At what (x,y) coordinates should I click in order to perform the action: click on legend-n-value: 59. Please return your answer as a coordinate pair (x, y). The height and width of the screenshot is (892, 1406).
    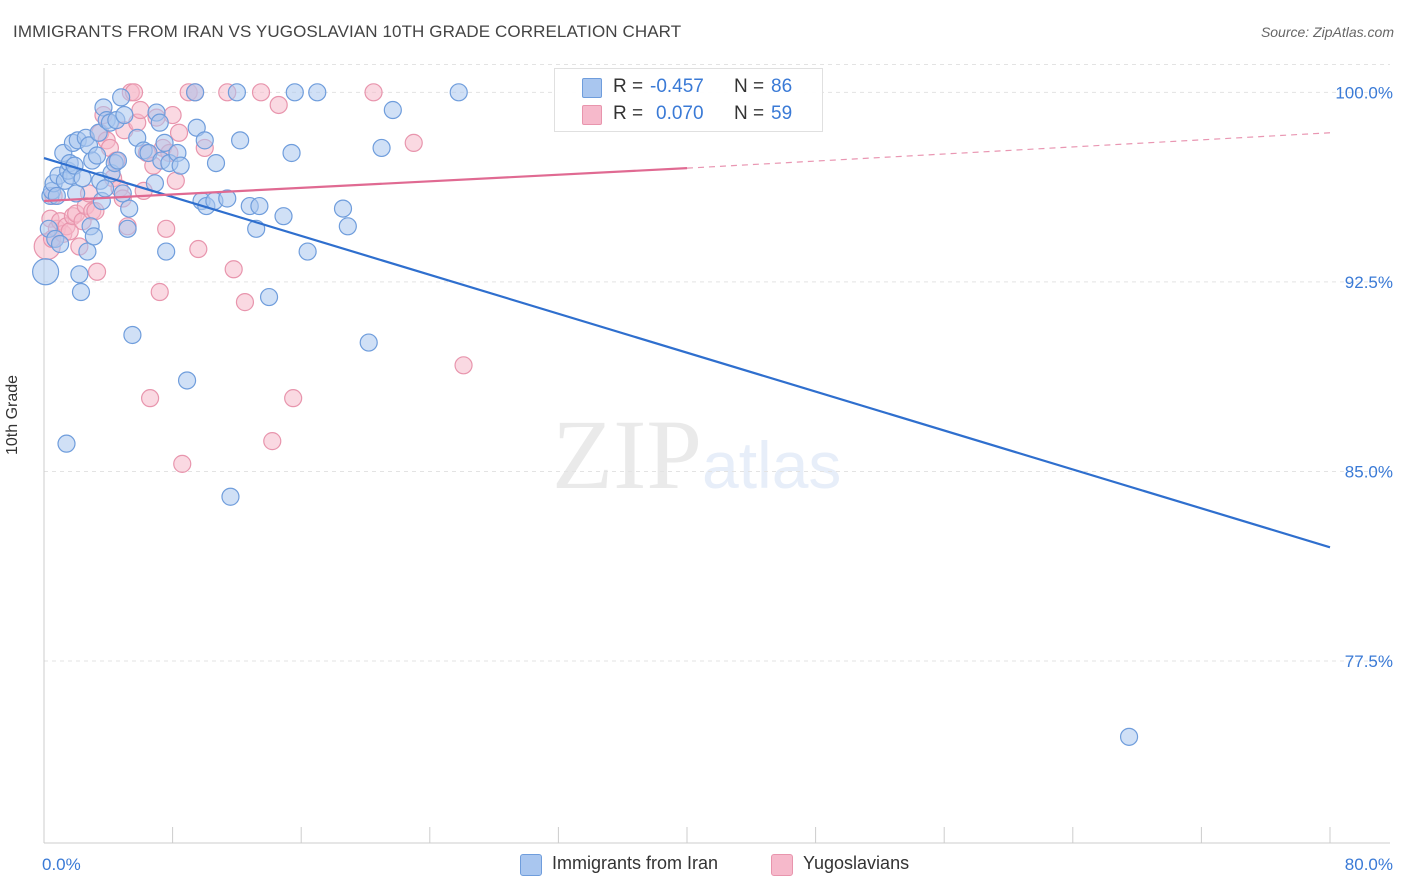
    Looking at the image, I should click on (782, 113).